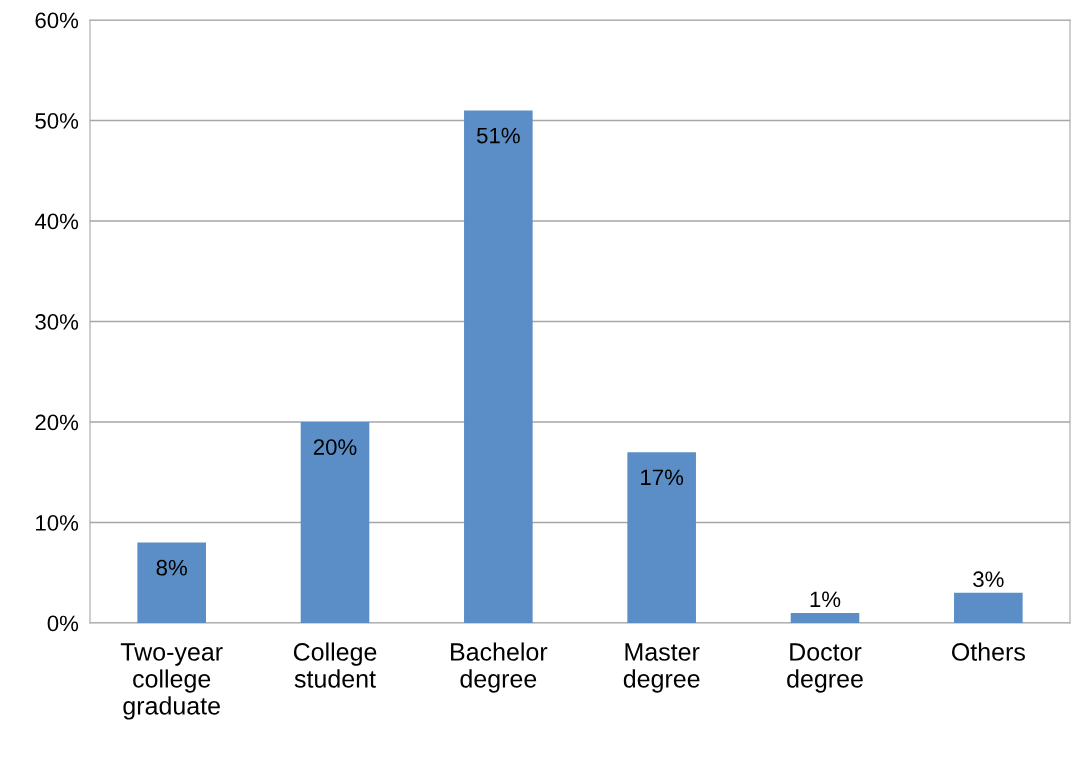  What do you see at coordinates (661, 668) in the screenshot?
I see `x-tick-label: Master degree` at bounding box center [661, 668].